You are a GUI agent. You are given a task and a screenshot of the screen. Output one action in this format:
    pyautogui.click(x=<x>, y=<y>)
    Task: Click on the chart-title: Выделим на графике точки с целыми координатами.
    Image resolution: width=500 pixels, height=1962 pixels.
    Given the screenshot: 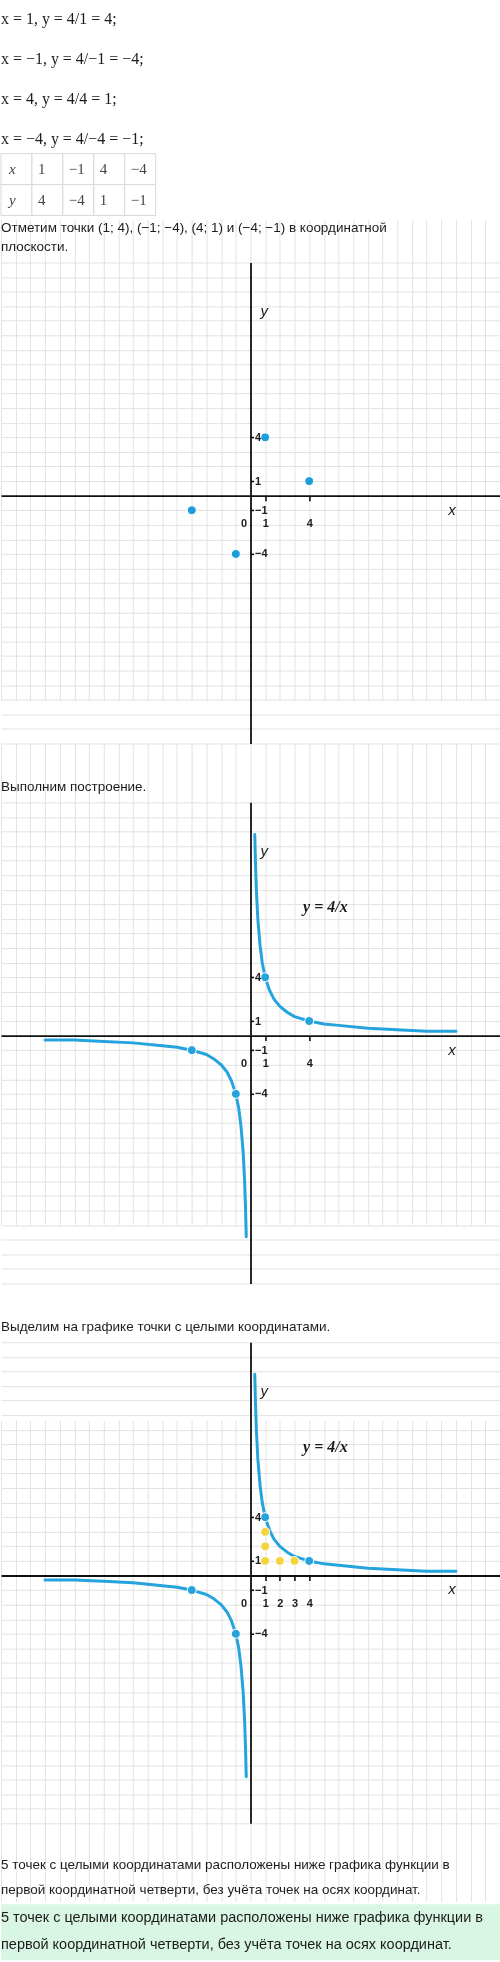 What is the action you would take?
    pyautogui.click(x=166, y=1327)
    